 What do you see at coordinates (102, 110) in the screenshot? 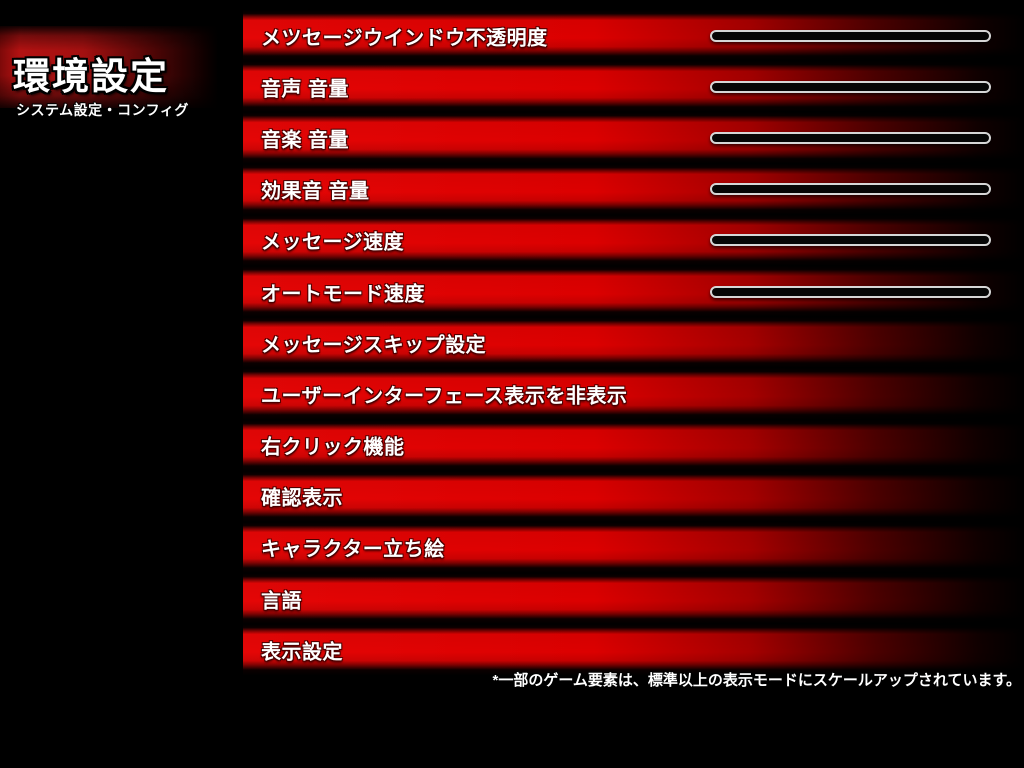
I see `page-subtitle: システム設定・コンフィグ` at bounding box center [102, 110].